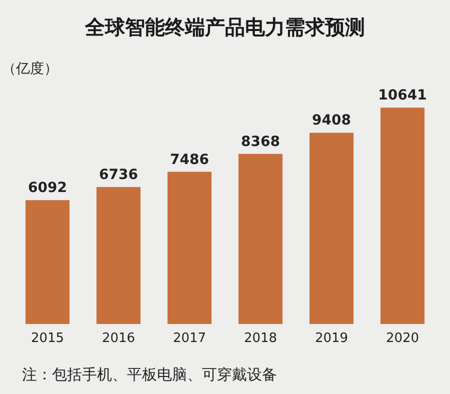  Describe the element at coordinates (331, 120) in the screenshot. I see `data-label: 9408` at that location.